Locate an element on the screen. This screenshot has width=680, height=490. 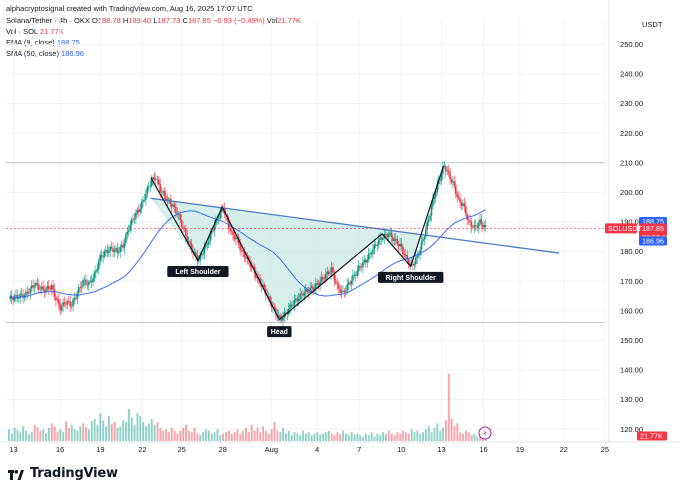
svg-text: 188.75 is located at coordinates (653, 221).